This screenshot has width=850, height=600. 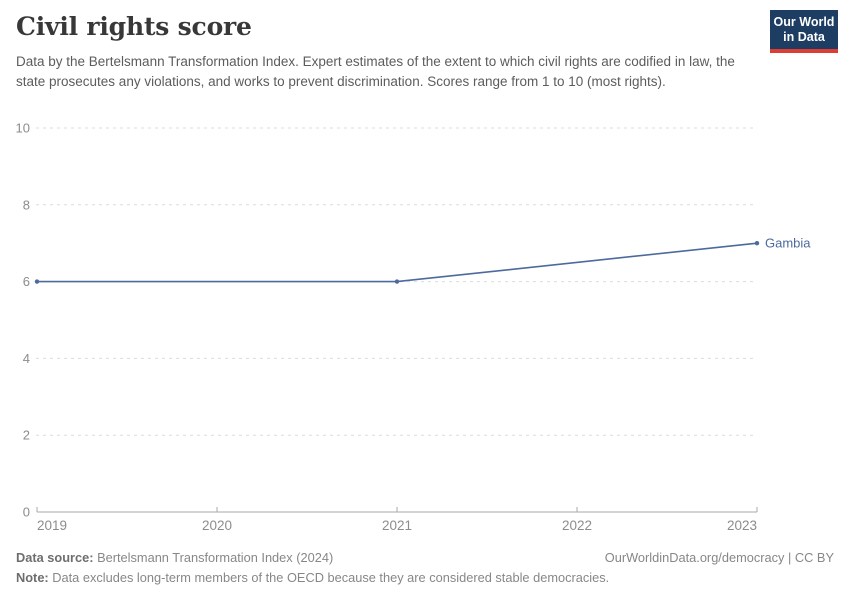 What do you see at coordinates (213, 557) in the screenshot?
I see `data-source-text: Bertelsmann Transformation Index (2024)` at bounding box center [213, 557].